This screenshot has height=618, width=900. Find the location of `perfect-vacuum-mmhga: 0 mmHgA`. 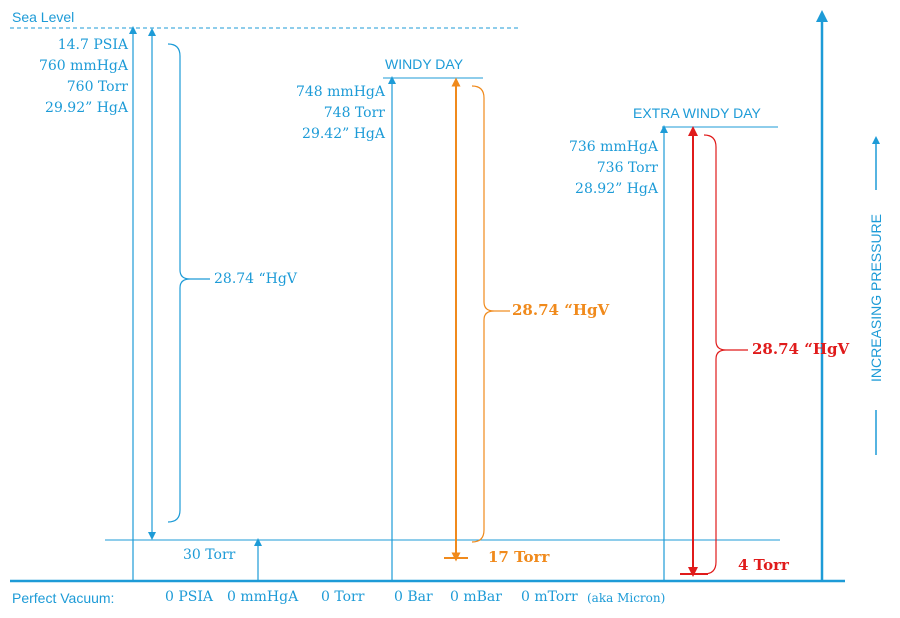

perfect-vacuum-mmhga: 0 mmHgA is located at coordinates (263, 597).